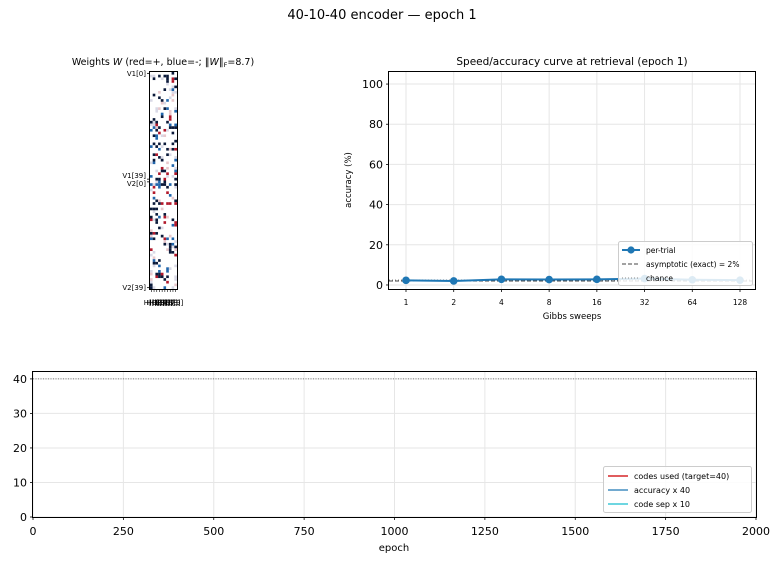 The width and height of the screenshot is (779, 561). What do you see at coordinates (20, 379) in the screenshot?
I see `y-tick-label: 40` at bounding box center [20, 379].